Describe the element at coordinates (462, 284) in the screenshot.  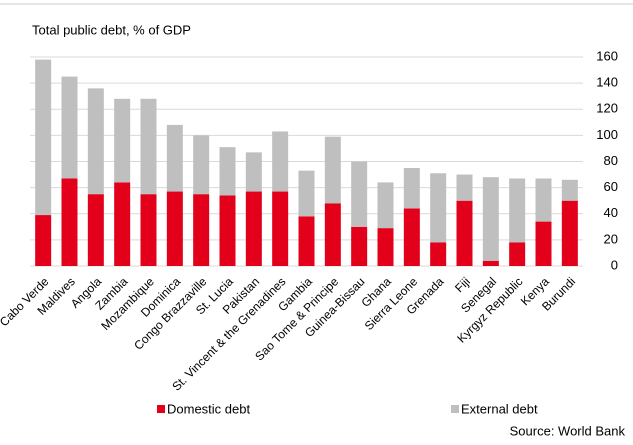
I see `x-tick-label: Fiji` at that location.